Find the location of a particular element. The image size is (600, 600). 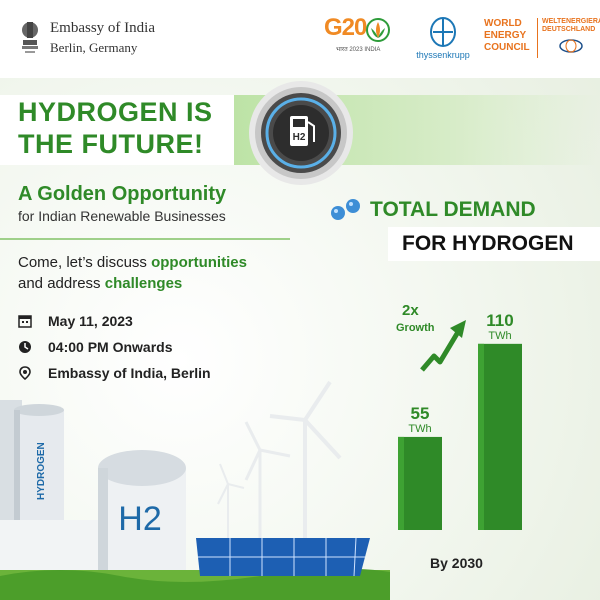

subtitle-line-2: for Indian Renewable Businesses is located at coordinates (122, 216).